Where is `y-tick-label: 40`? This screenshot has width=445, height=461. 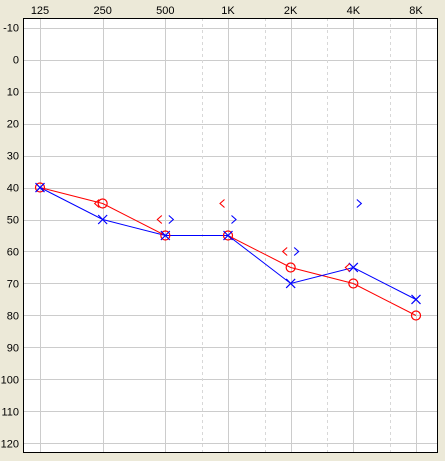
y-tick-label: 40 is located at coordinates (13, 189).